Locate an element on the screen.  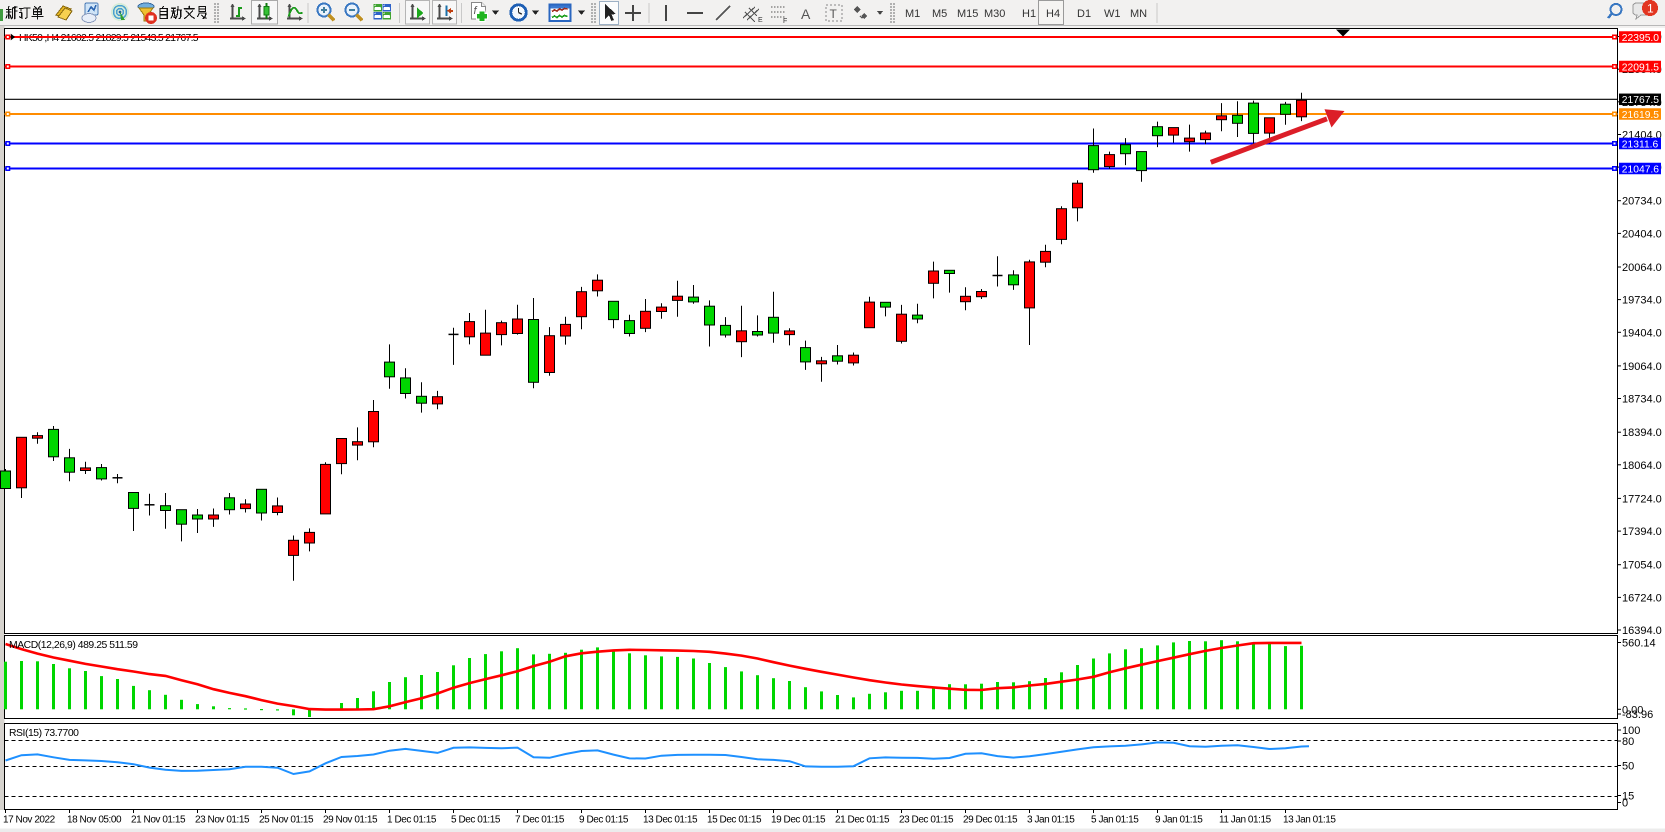
svg-text: 16724.0 is located at coordinates (1642, 598).